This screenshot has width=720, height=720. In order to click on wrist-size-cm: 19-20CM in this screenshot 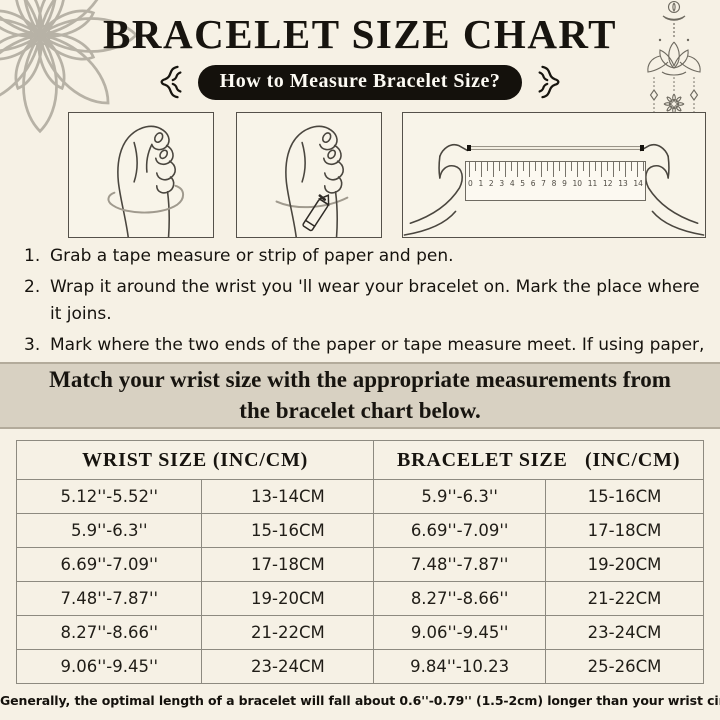, I will do `click(288, 598)`.